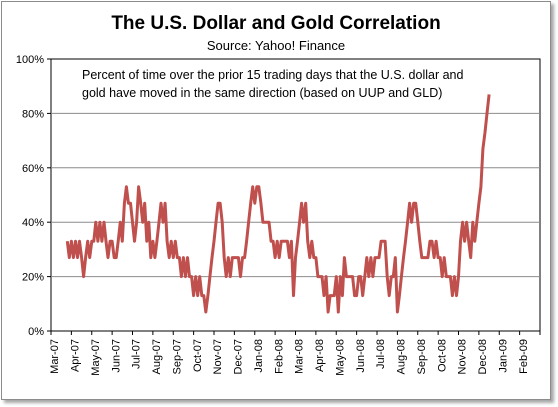 The width and height of the screenshot is (558, 407). What do you see at coordinates (503, 356) in the screenshot?
I see `x-tick-label: Jan-09` at bounding box center [503, 356].